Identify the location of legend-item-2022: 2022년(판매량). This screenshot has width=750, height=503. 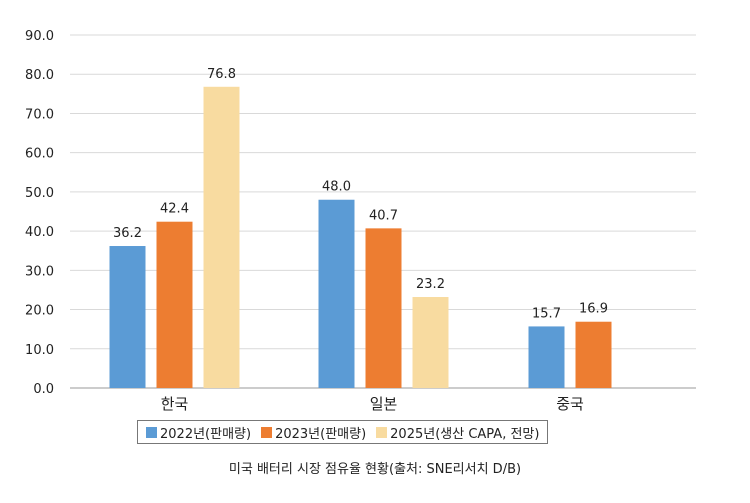
(198, 432).